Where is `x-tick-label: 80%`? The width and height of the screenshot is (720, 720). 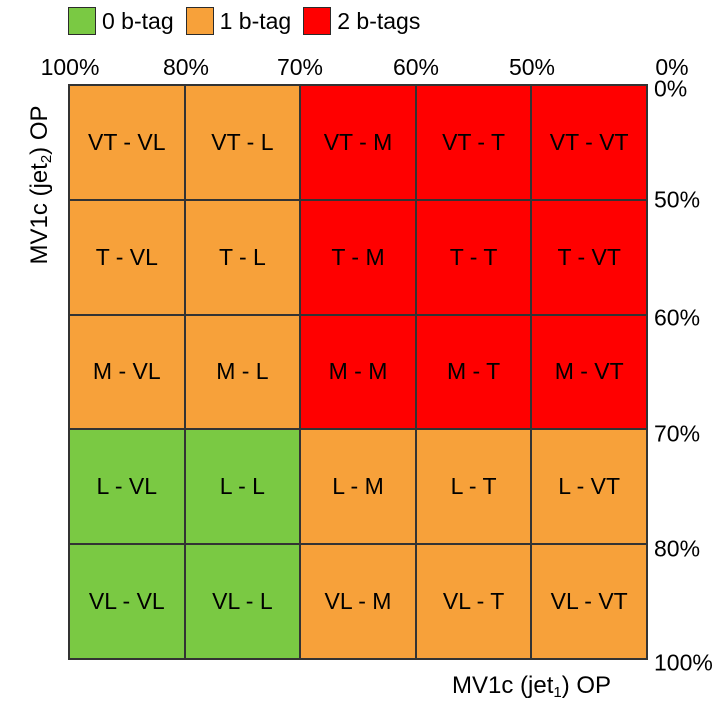
x-tick-label: 80% is located at coordinates (186, 67).